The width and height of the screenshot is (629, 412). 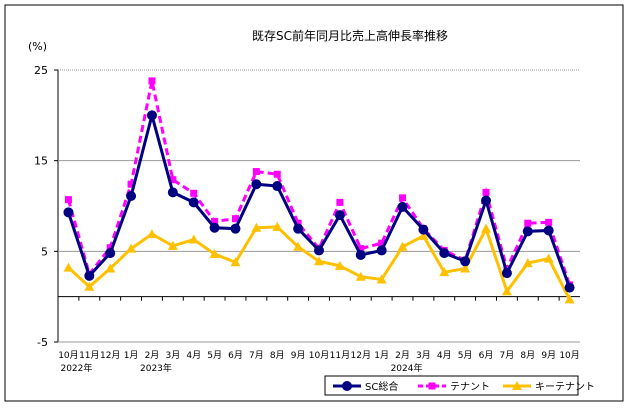 What do you see at coordinates (42, 342) in the screenshot?
I see `y-tick-label: -5` at bounding box center [42, 342].